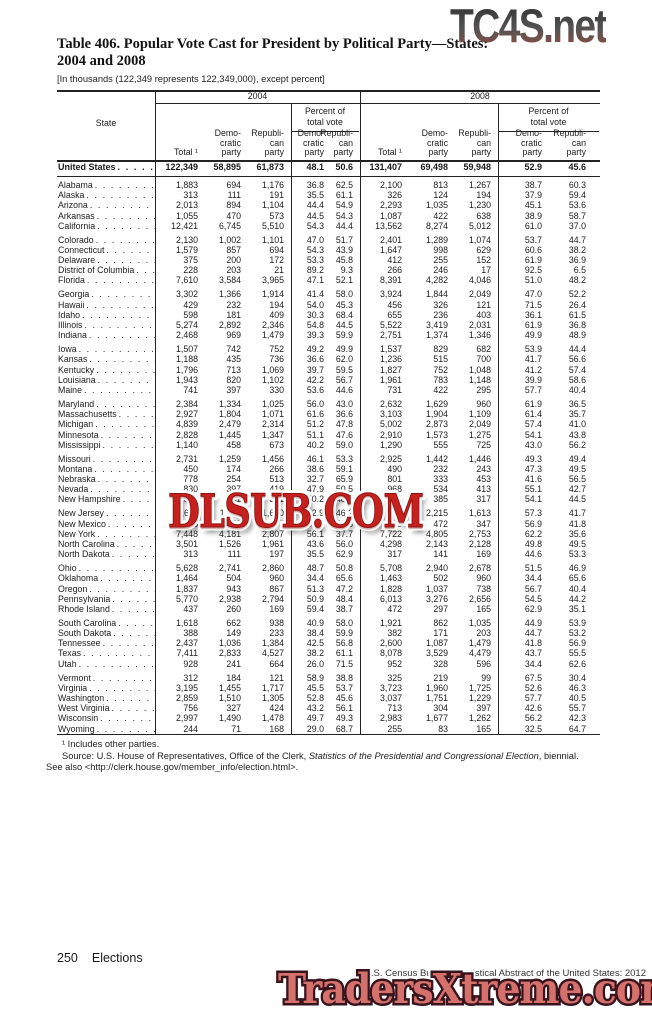 The width and height of the screenshot is (652, 1025). I want to click on value-cell: 61,873, so click(270, 167).